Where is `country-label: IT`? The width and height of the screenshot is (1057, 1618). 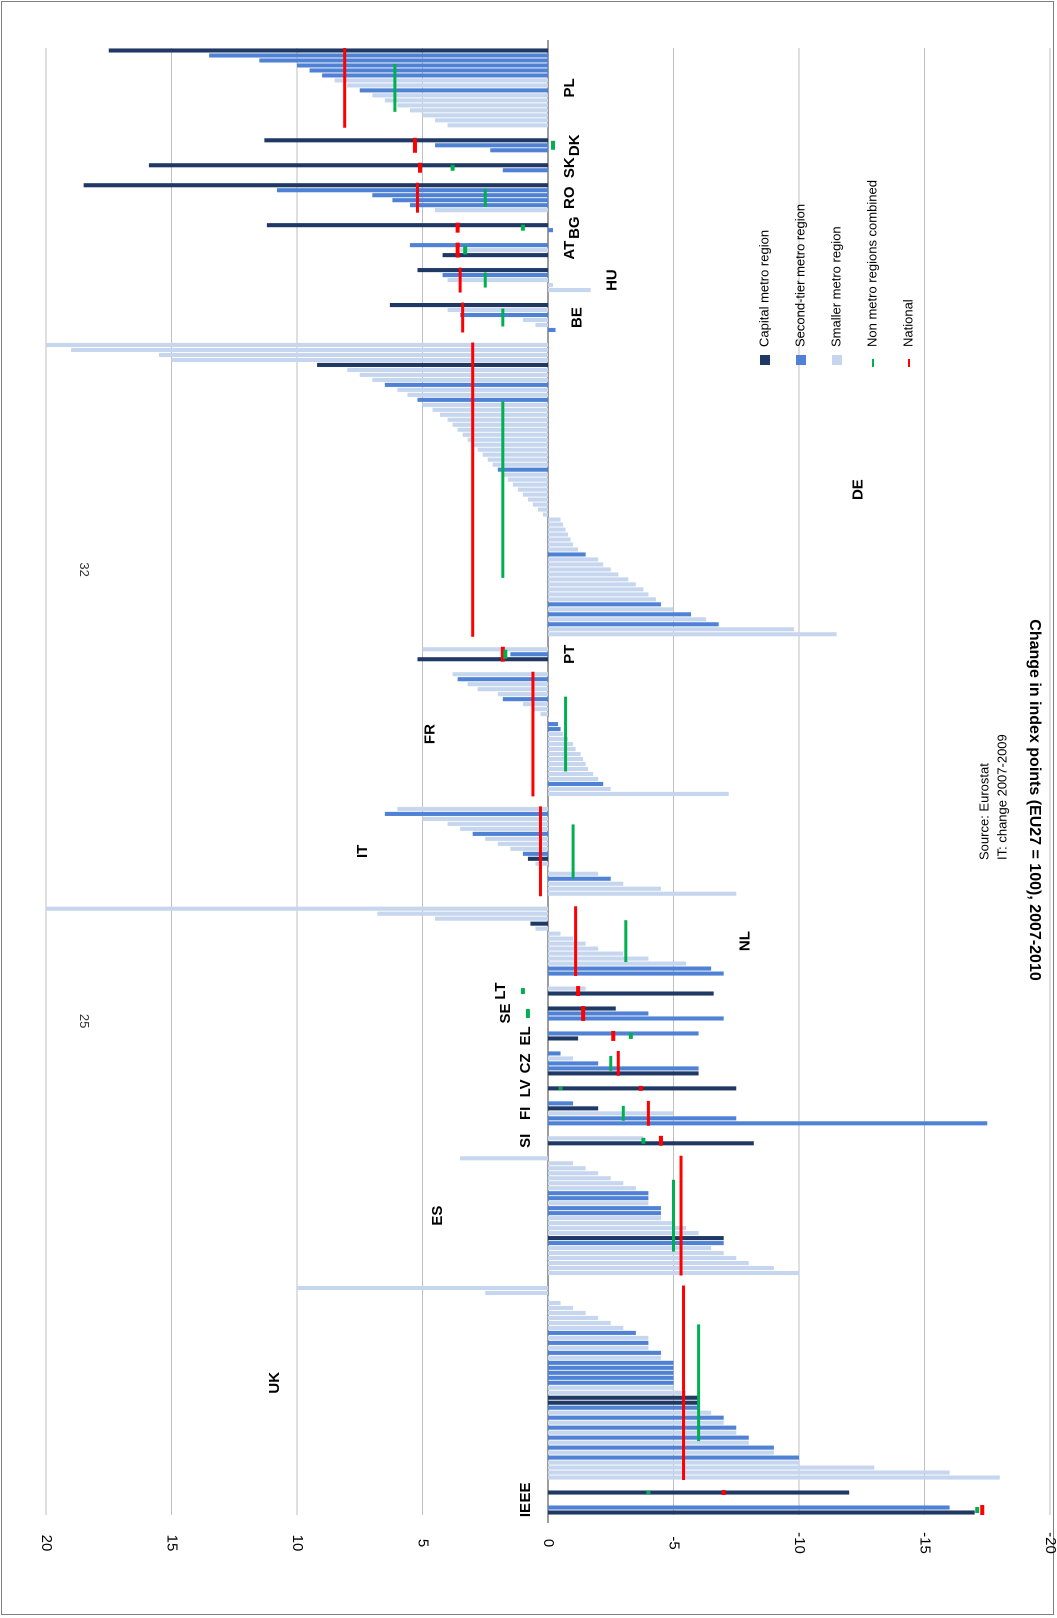
country-label: IT is located at coordinates (362, 851).